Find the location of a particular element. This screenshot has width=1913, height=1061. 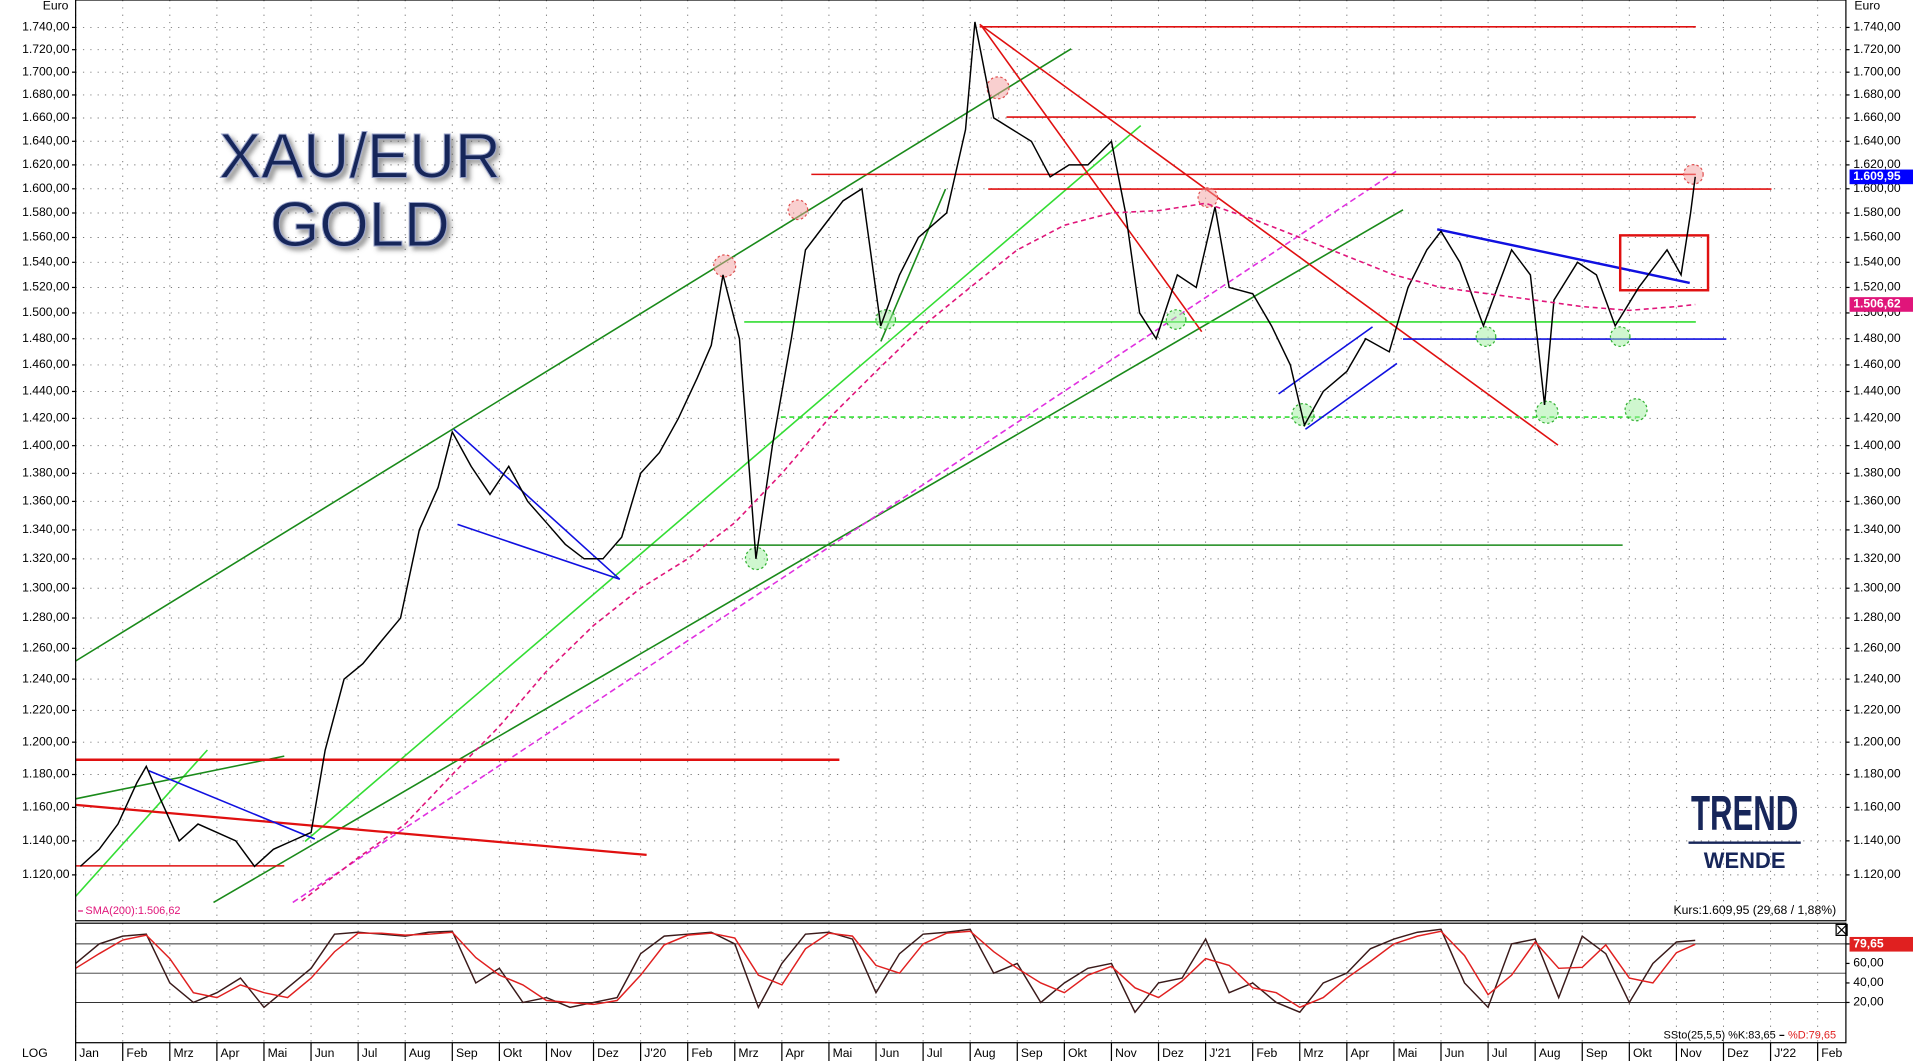

close-box is located at coordinates (1841, 929).